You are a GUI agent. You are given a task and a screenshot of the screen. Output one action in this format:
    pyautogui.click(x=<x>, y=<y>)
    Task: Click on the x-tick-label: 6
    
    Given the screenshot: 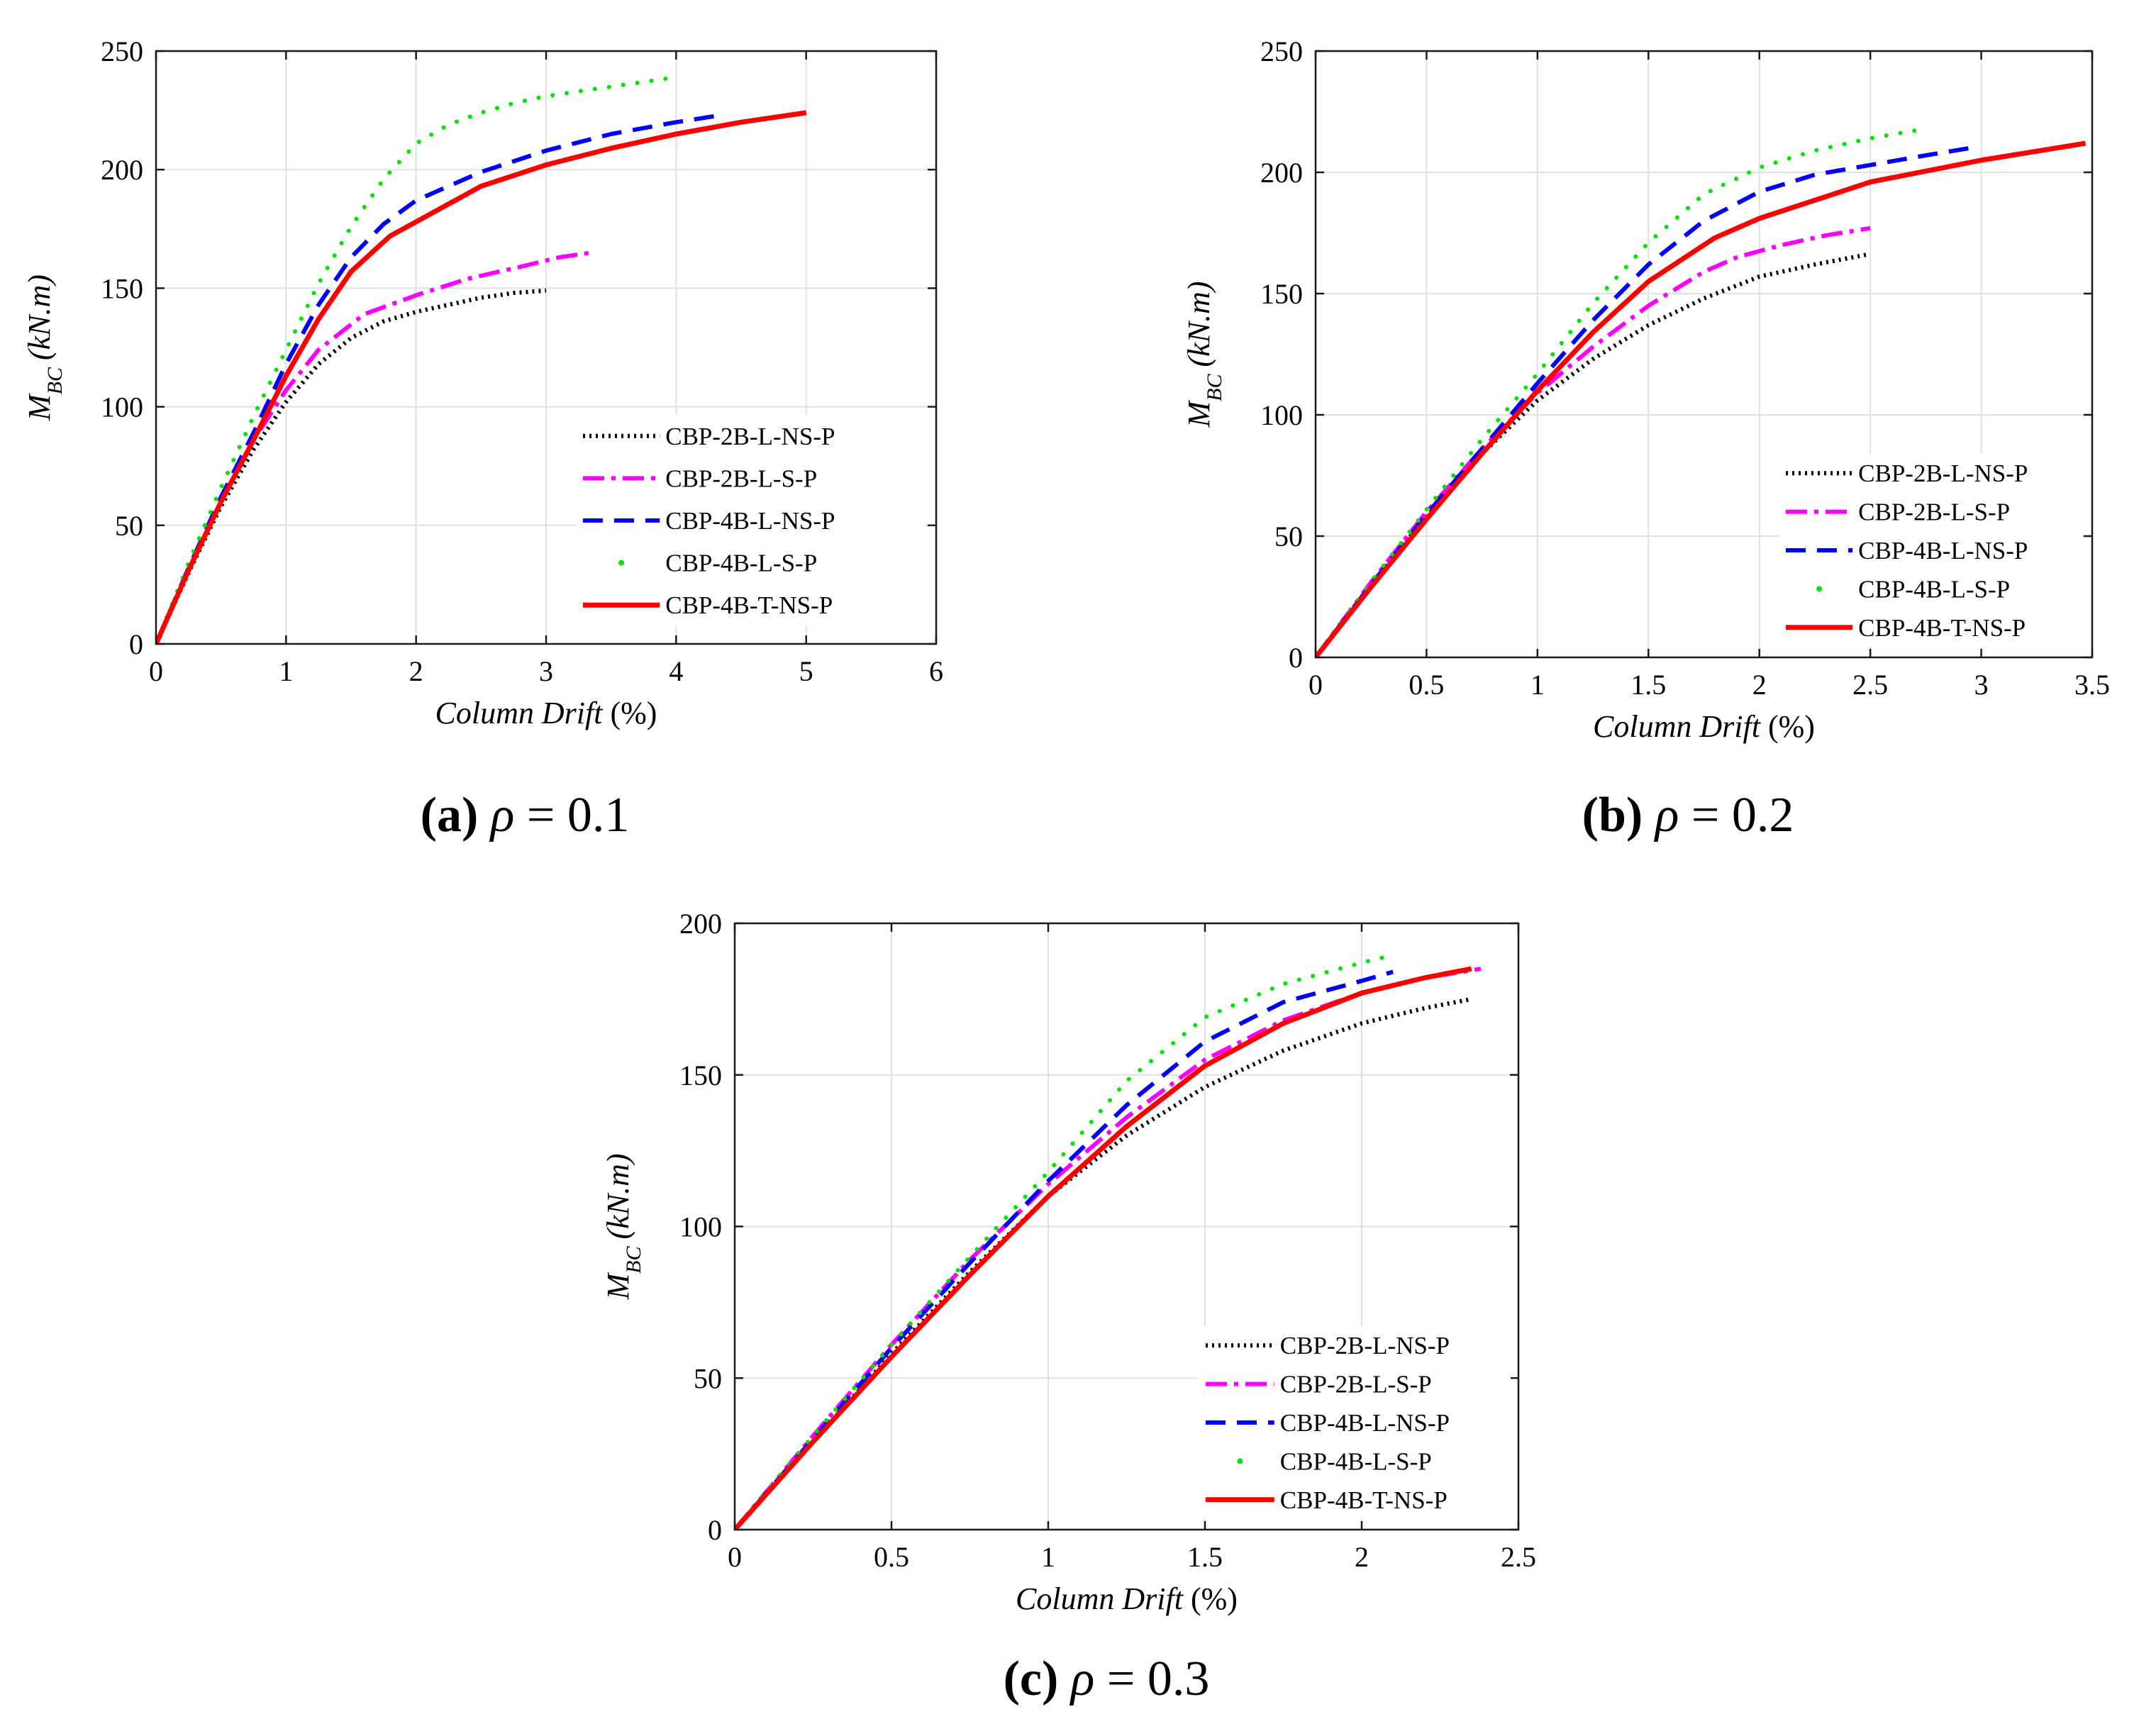 What is the action you would take?
    pyautogui.click(x=936, y=671)
    